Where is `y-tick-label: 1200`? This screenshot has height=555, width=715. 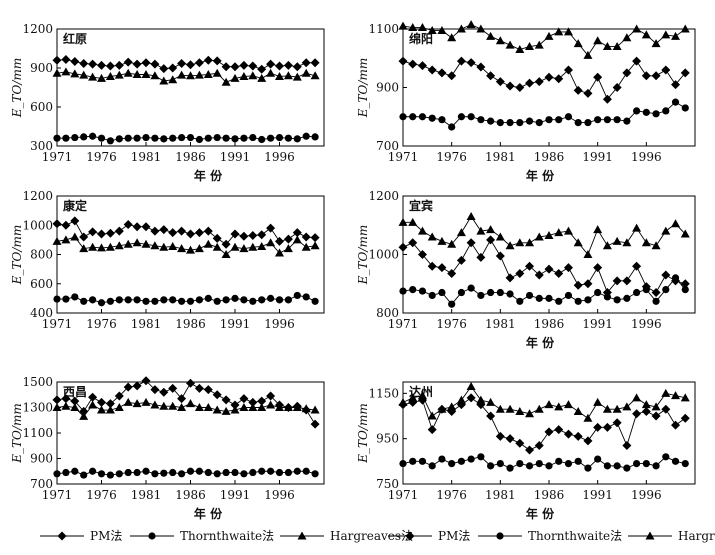
y-tick-label: 1200 is located at coordinates (383, 196).